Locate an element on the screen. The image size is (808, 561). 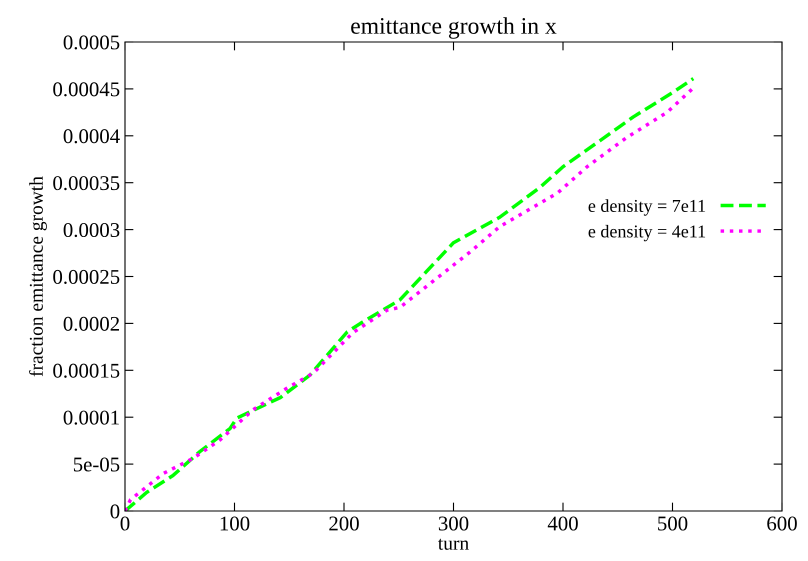
x-tick-label: 600 is located at coordinates (782, 523).